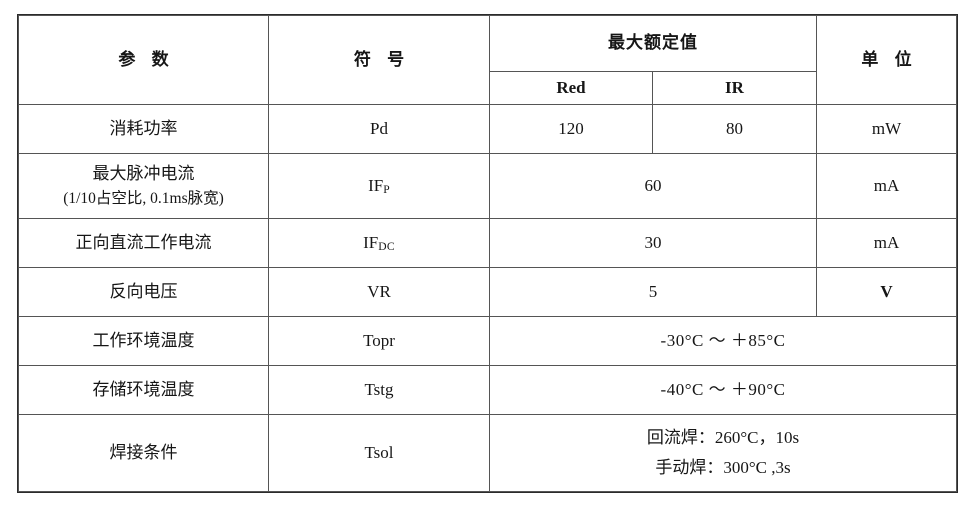 This screenshot has height=516, width=973. What do you see at coordinates (143, 390) in the screenshot?
I see `param-name: 存储环境温度` at bounding box center [143, 390].